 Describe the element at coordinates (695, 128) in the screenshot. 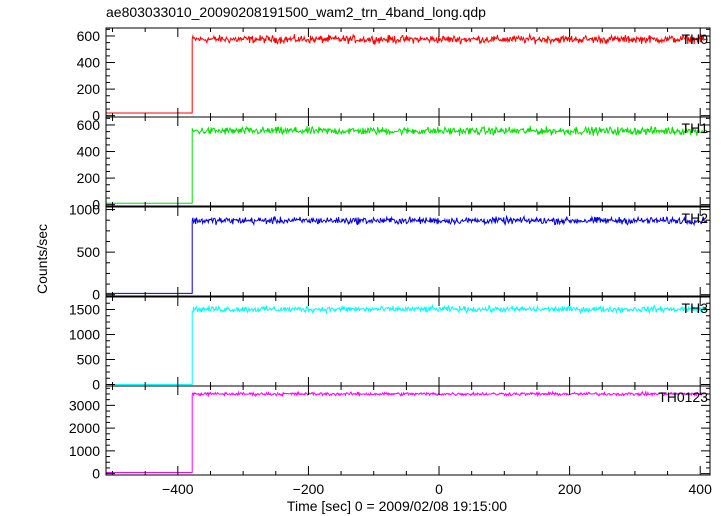

I see `band-label-th1: TH1` at that location.